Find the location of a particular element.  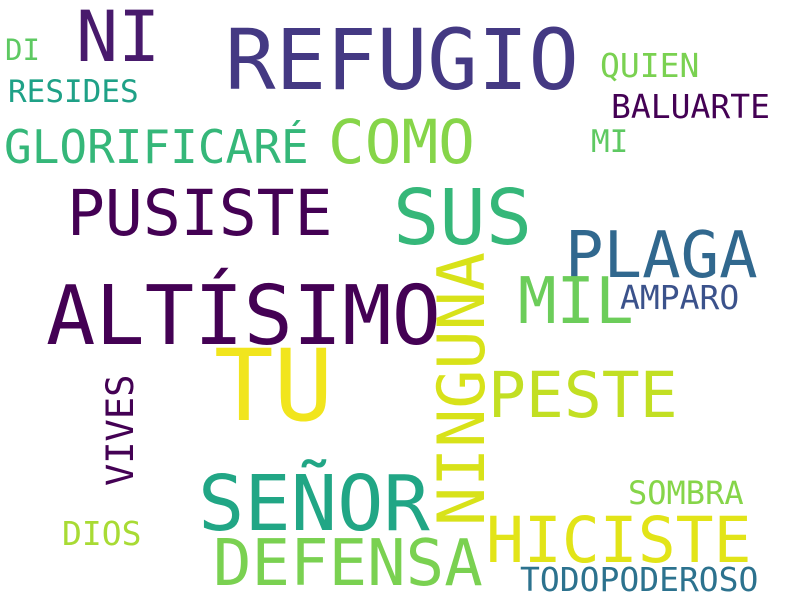

word-ninguna: NINGUNA is located at coordinates (462, 389).